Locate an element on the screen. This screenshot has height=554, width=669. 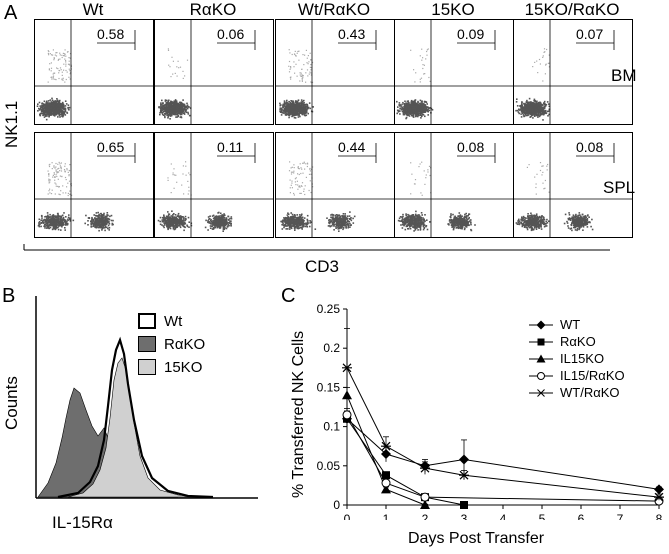
flow-plot: 0.65 is located at coordinates (94, 185).